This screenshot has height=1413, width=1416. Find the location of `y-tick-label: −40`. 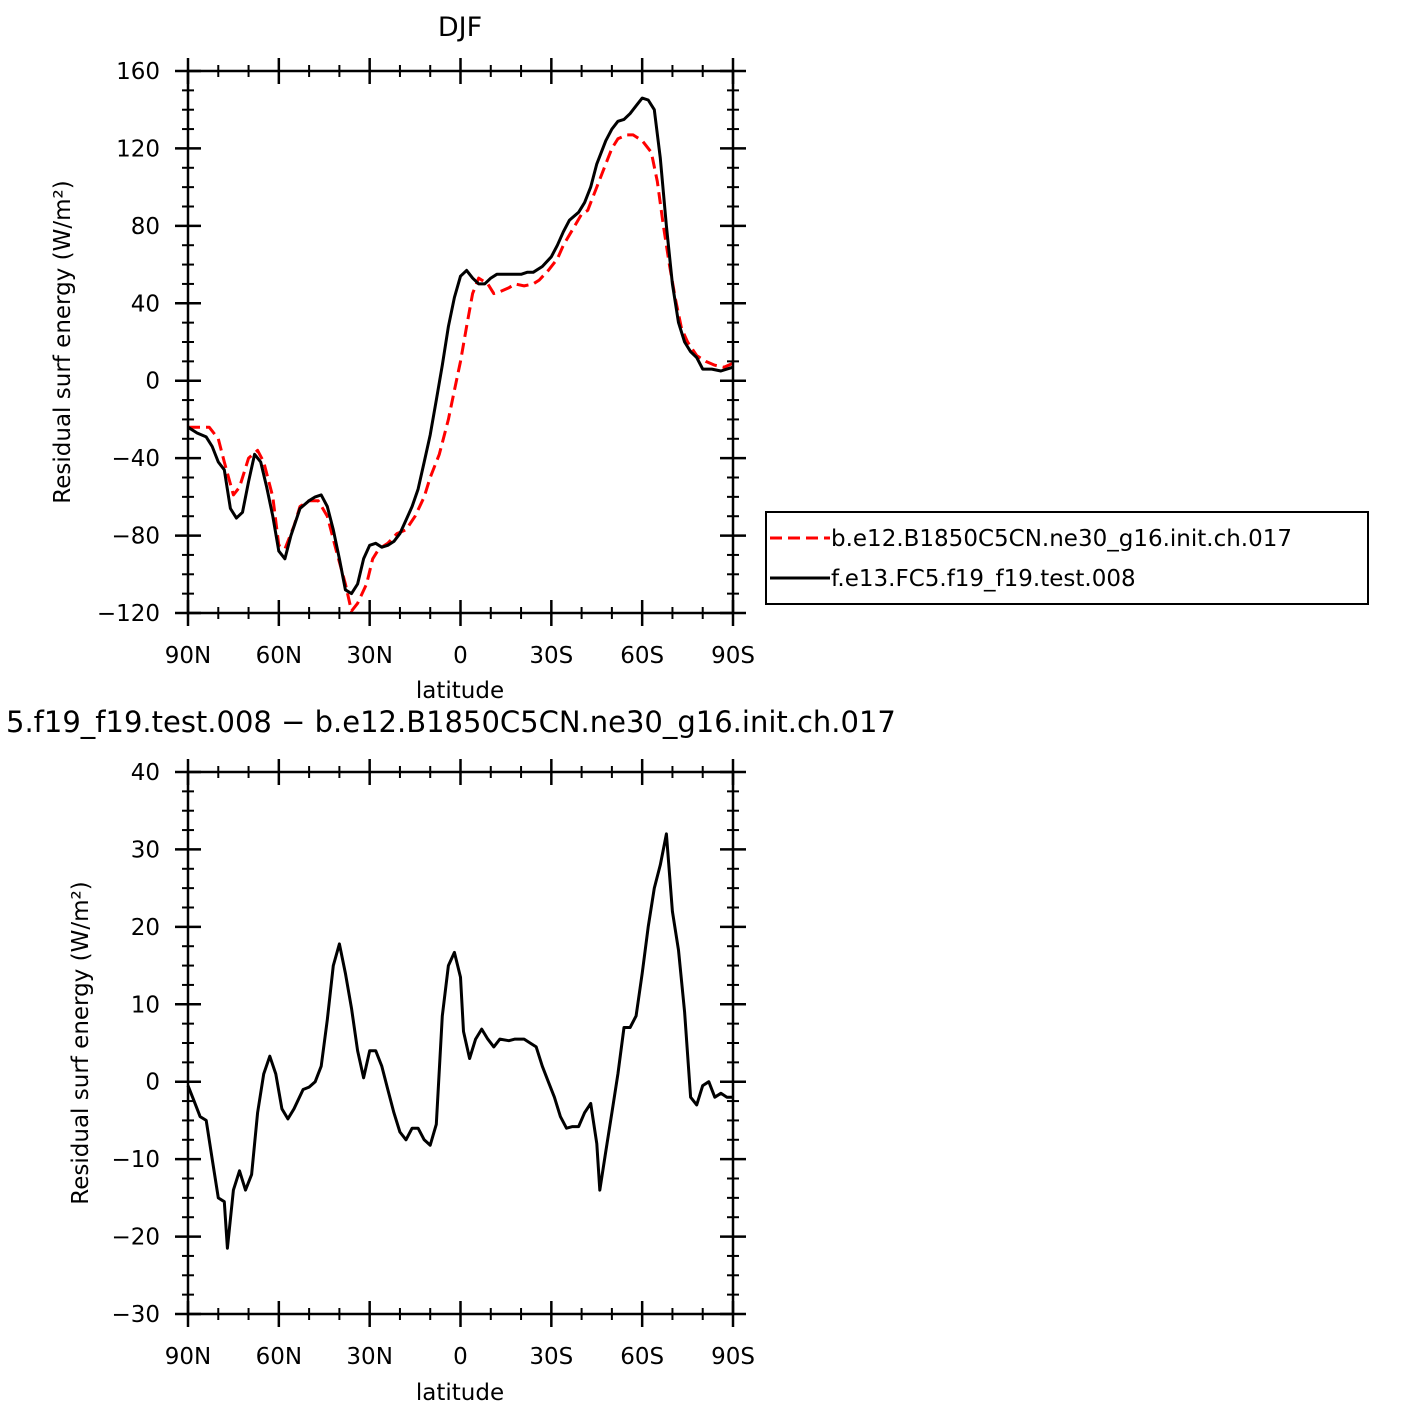

y-tick-label: −40 is located at coordinates (135, 459).